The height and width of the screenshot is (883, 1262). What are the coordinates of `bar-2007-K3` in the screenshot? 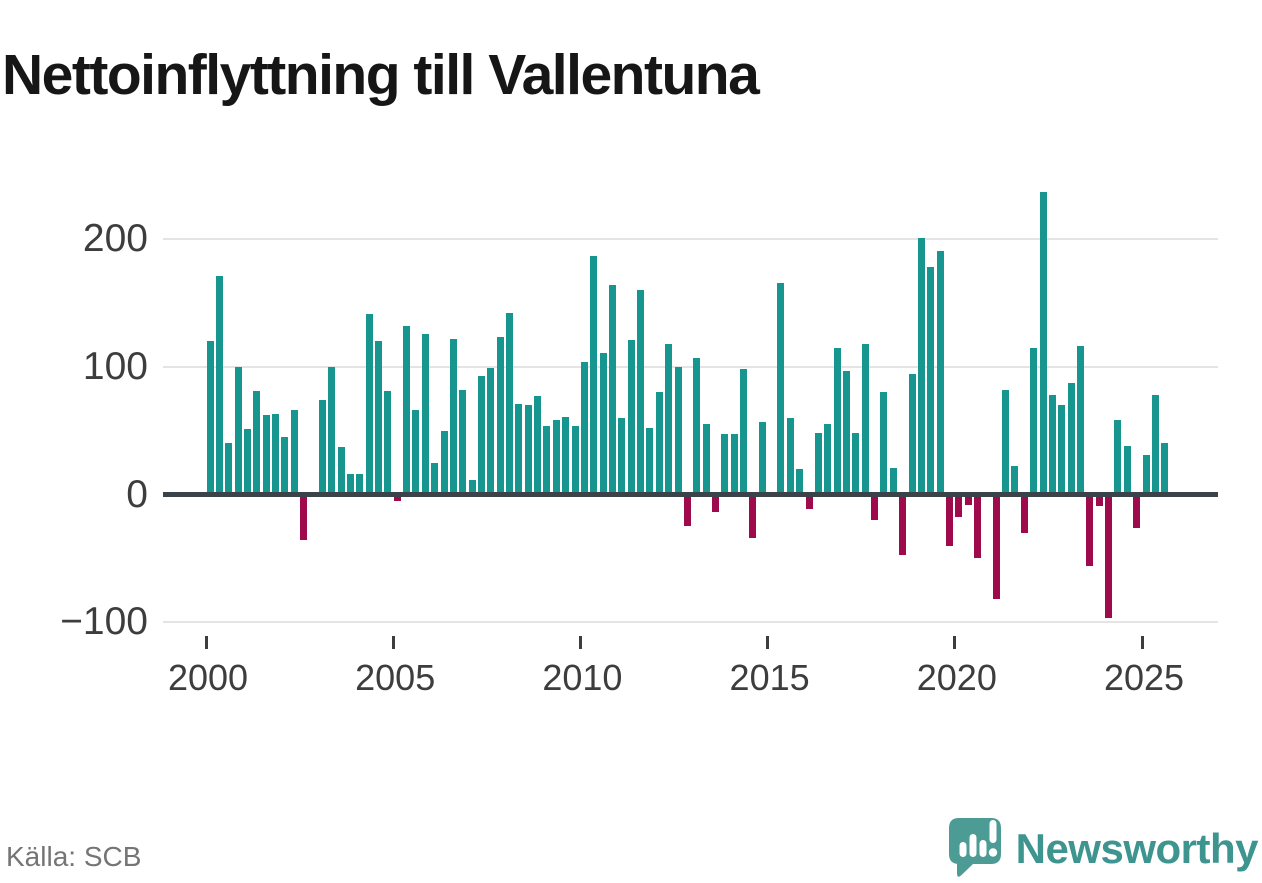 It's located at (491, 431).